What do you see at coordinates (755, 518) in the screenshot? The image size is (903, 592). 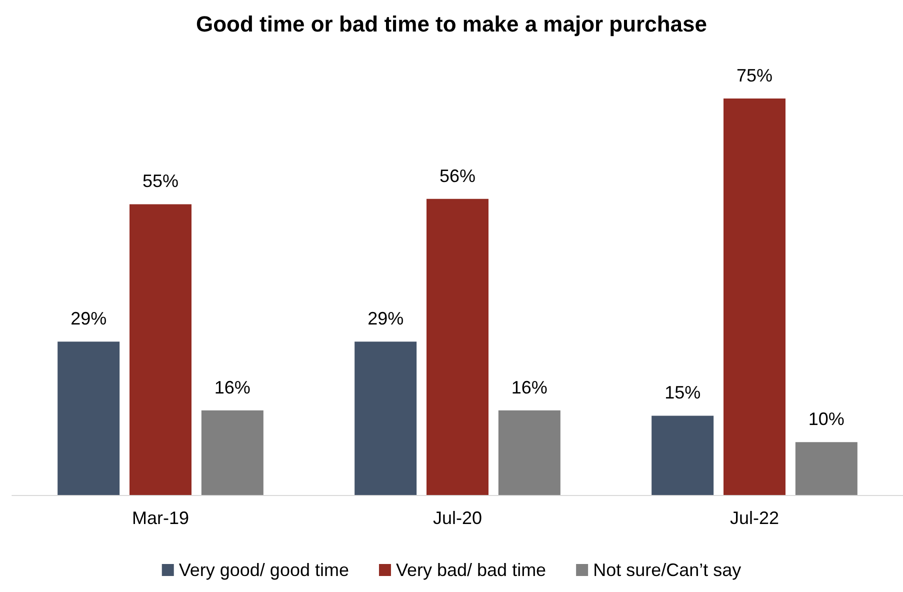 I see `x-tick-label: Jul-22` at bounding box center [755, 518].